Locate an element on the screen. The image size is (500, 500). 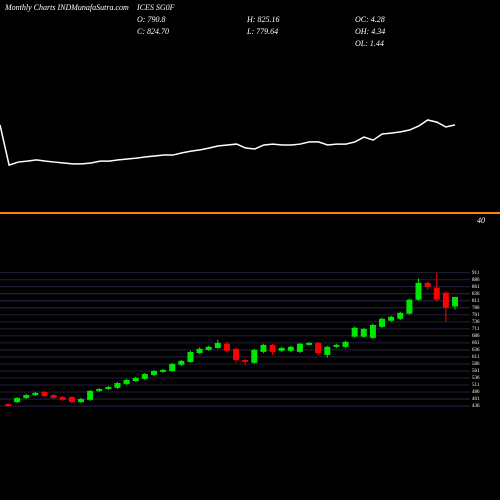
indicator-line is located at coordinates (228, 143).